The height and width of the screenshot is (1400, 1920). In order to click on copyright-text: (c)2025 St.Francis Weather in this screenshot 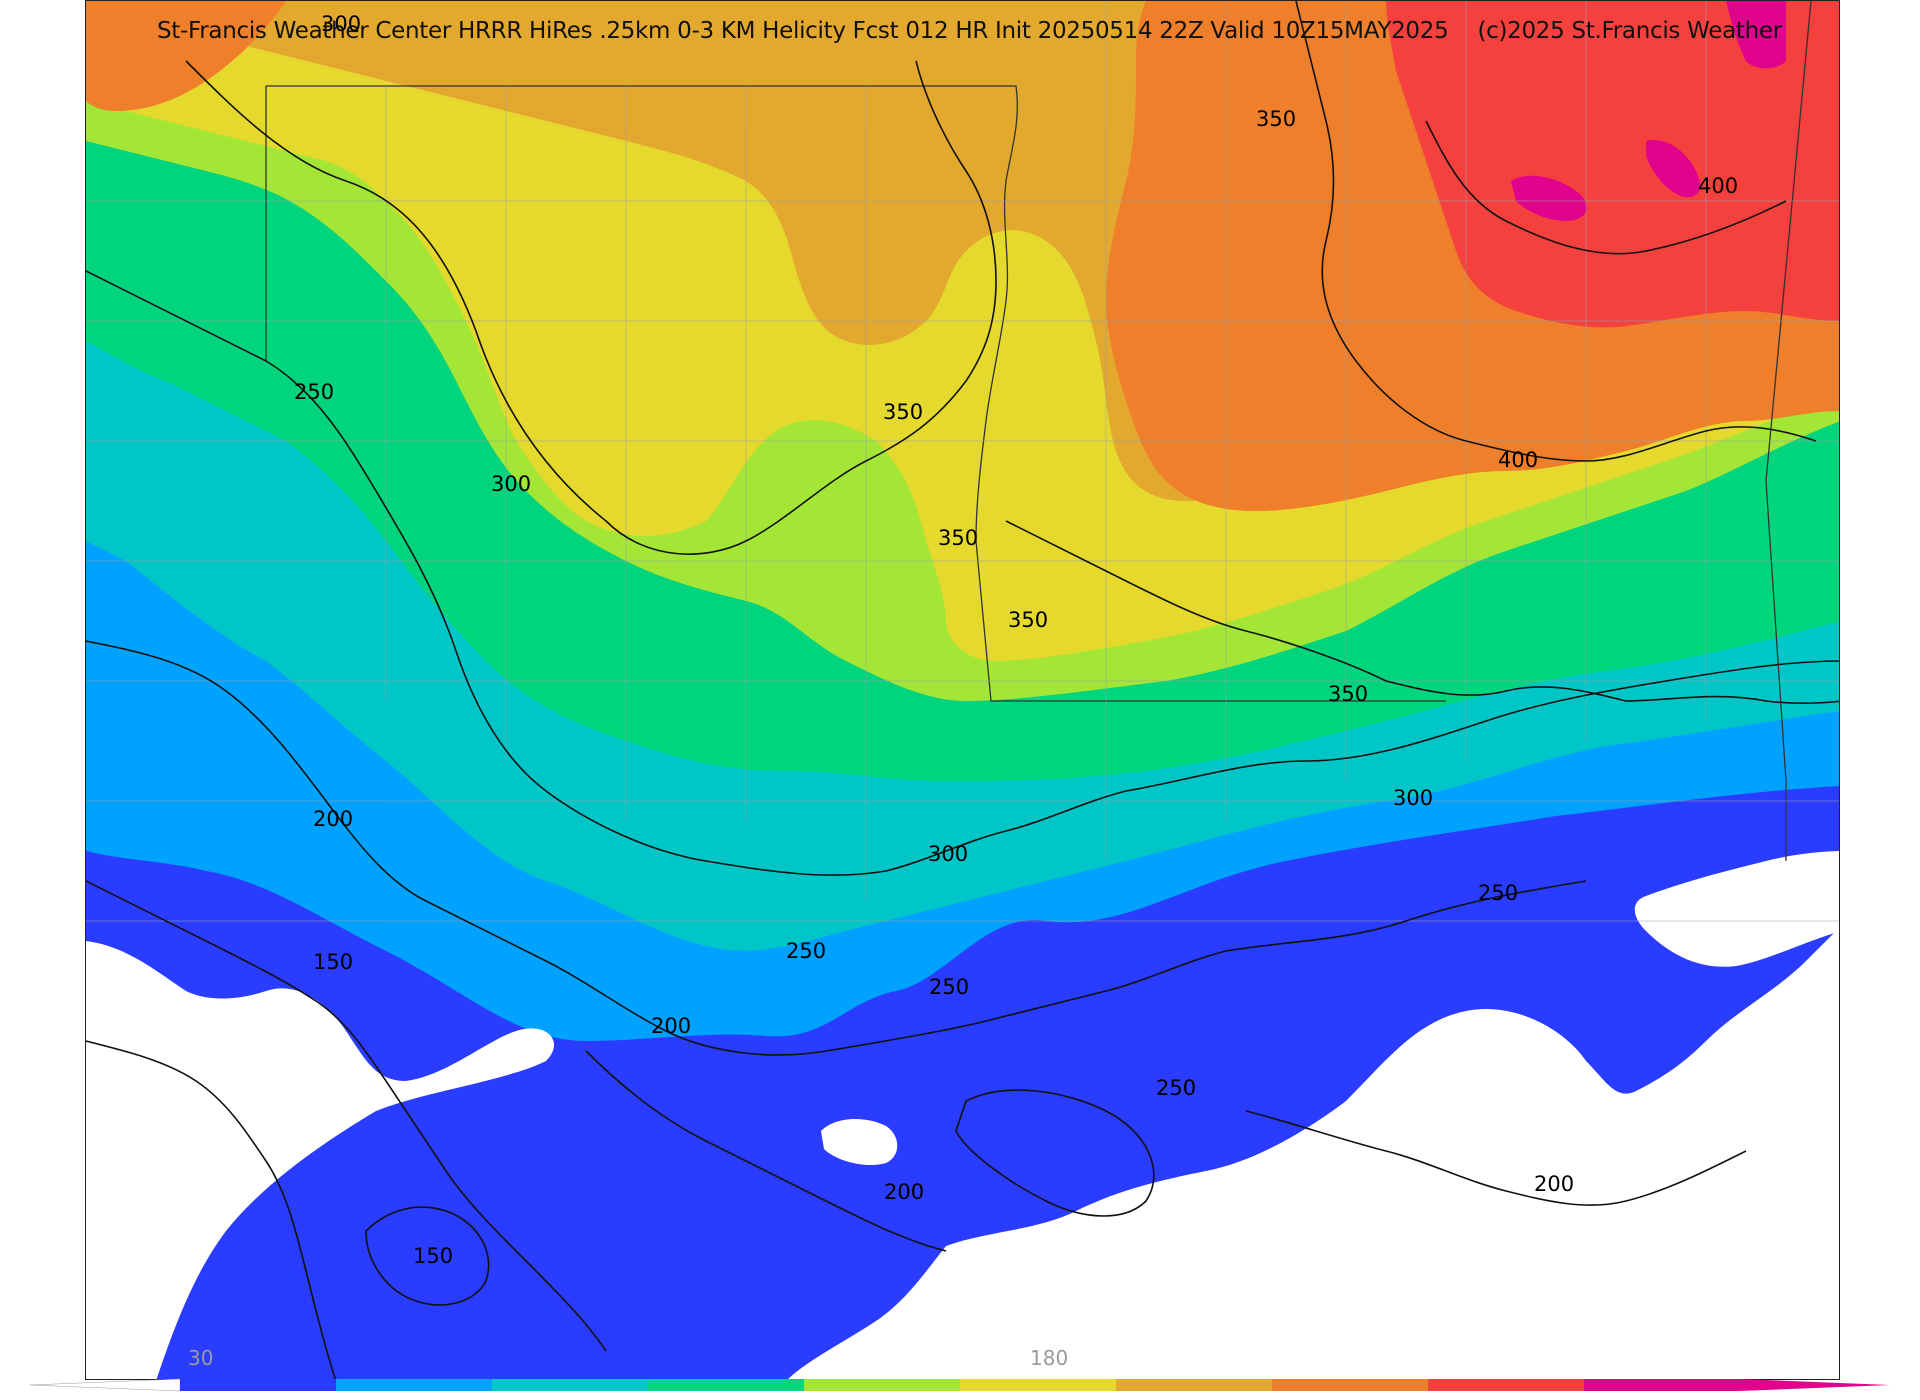, I will do `click(1629, 31)`.